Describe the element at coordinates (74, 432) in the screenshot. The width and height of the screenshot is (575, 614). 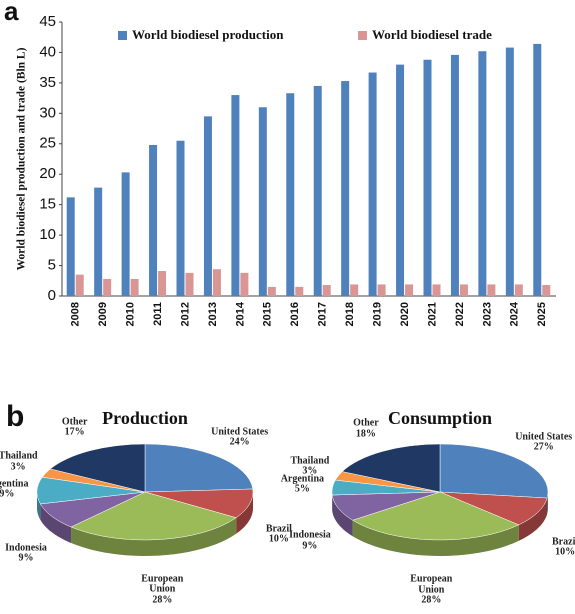
I see `slice-percent: 17%` at that location.